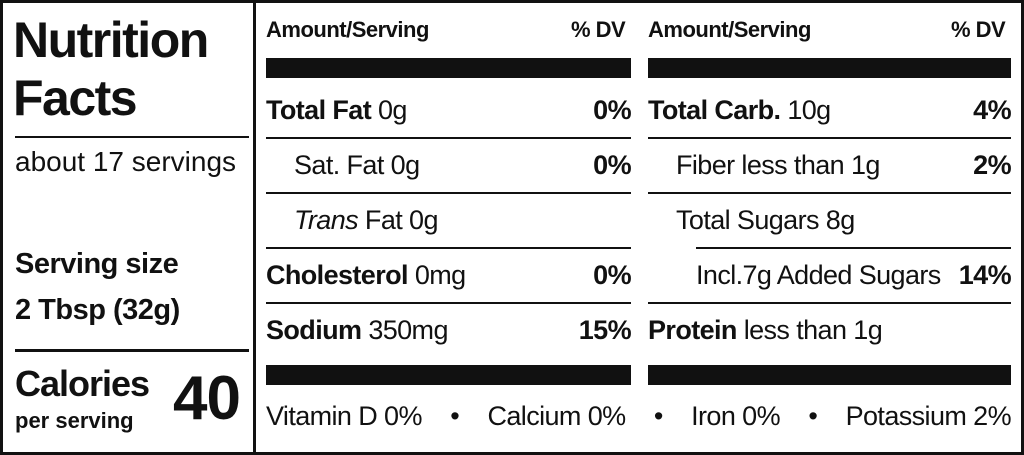 The width and height of the screenshot is (1024, 455). I want to click on nutrient: Cholesterol 0mg, so click(366, 275).